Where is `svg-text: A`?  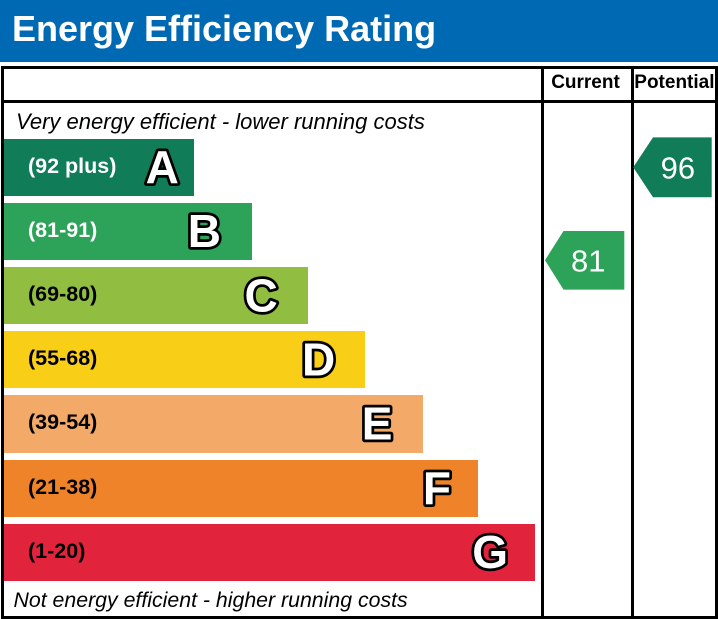
svg-text: A is located at coordinates (162, 167).